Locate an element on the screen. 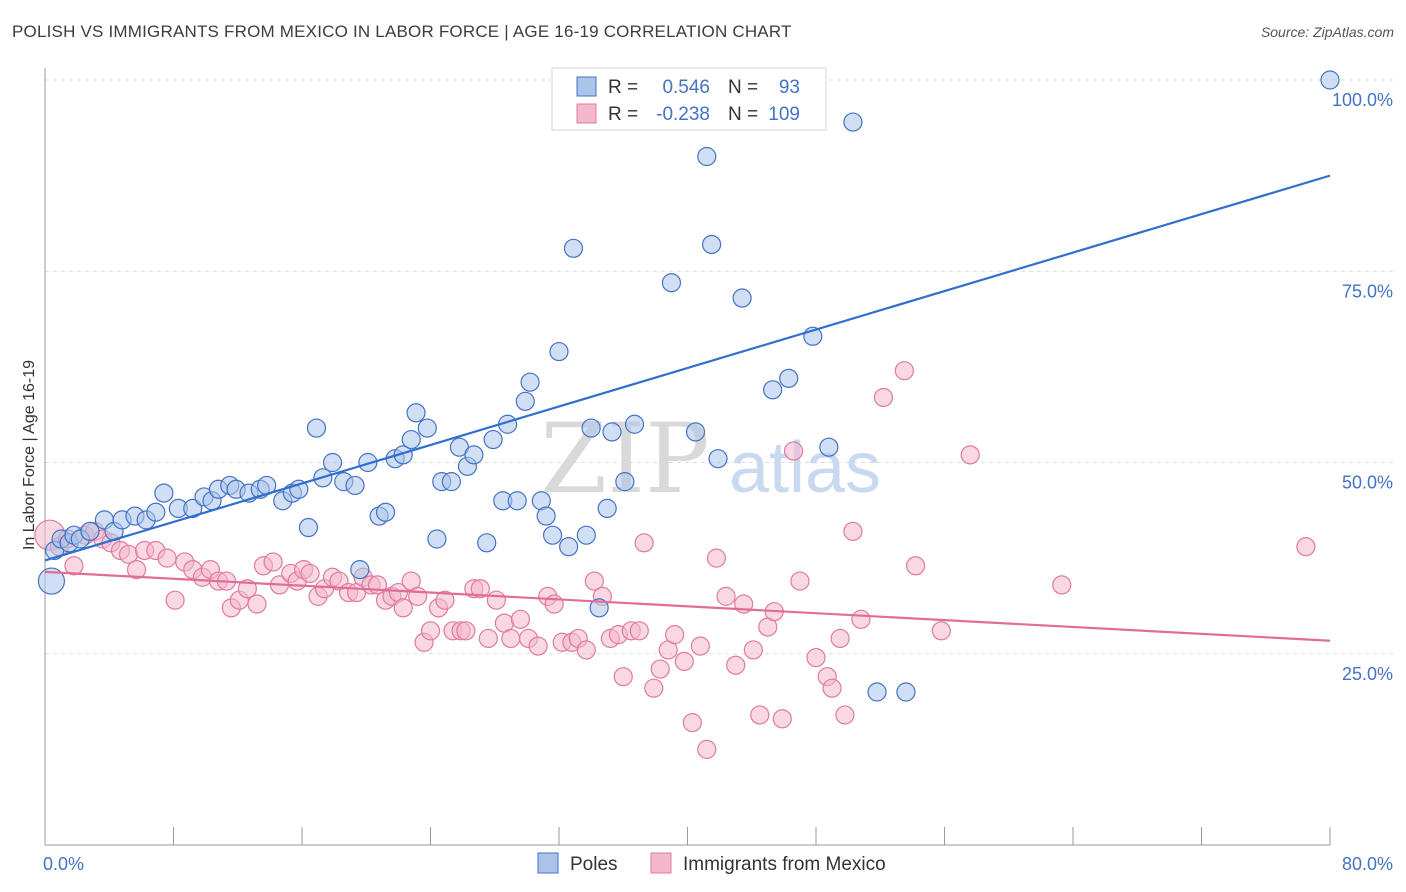  y-tick-label: 75.0% is located at coordinates (1367, 291).